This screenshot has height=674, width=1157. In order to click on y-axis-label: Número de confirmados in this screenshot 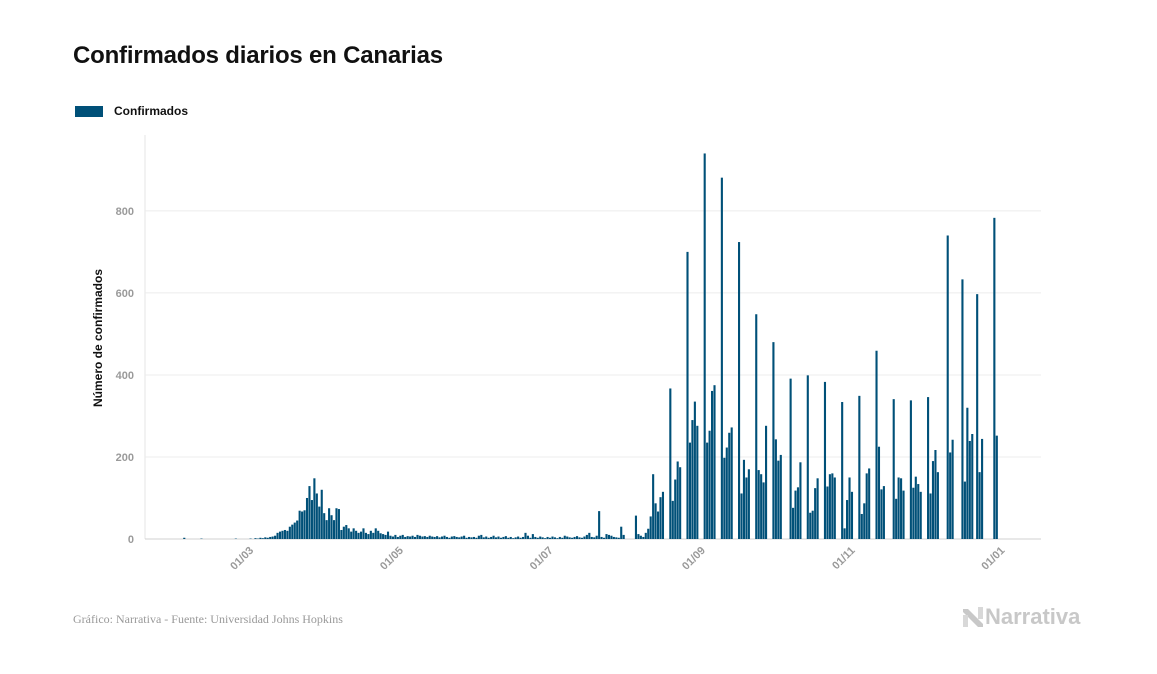, I will do `click(98, 338)`.